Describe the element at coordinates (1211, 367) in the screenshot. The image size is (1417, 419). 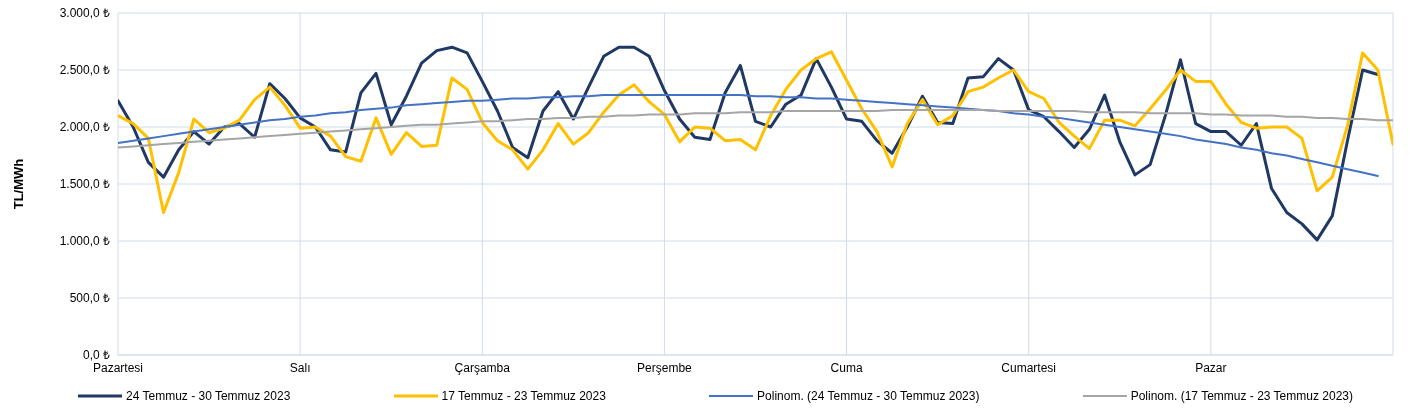
I see `x-tick-label: Pazar` at that location.